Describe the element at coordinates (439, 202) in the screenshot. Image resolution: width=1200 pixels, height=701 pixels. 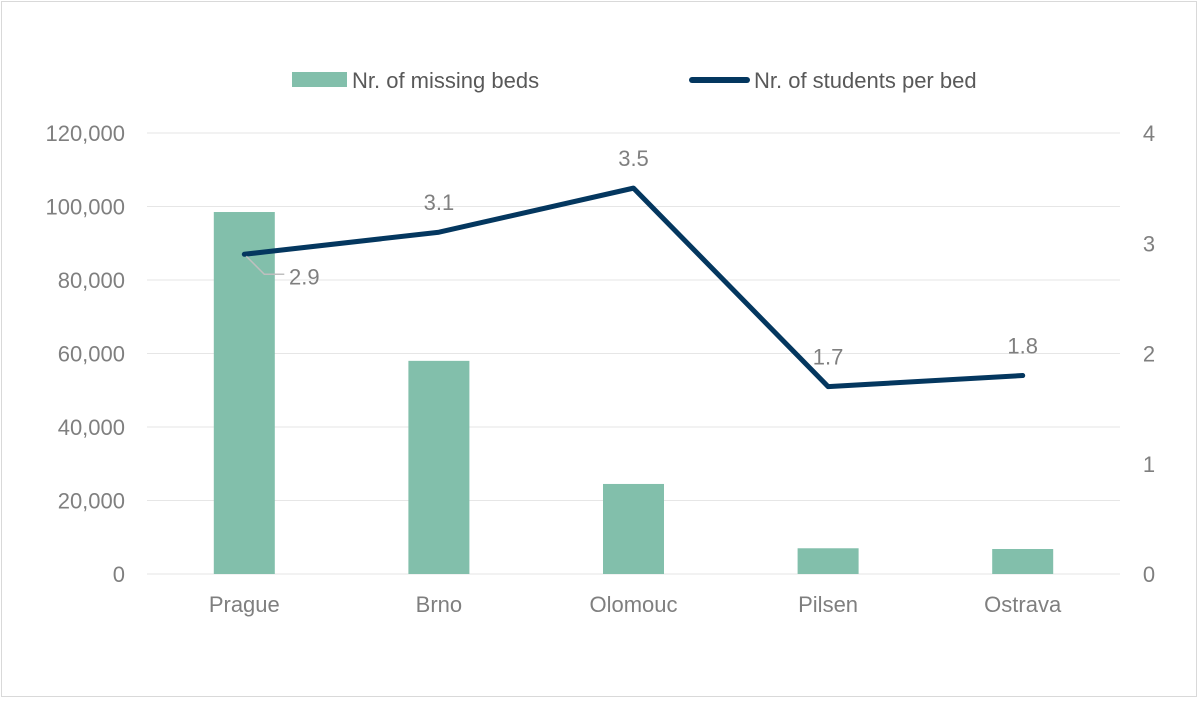
I see `line-data-label: 3.1` at that location.